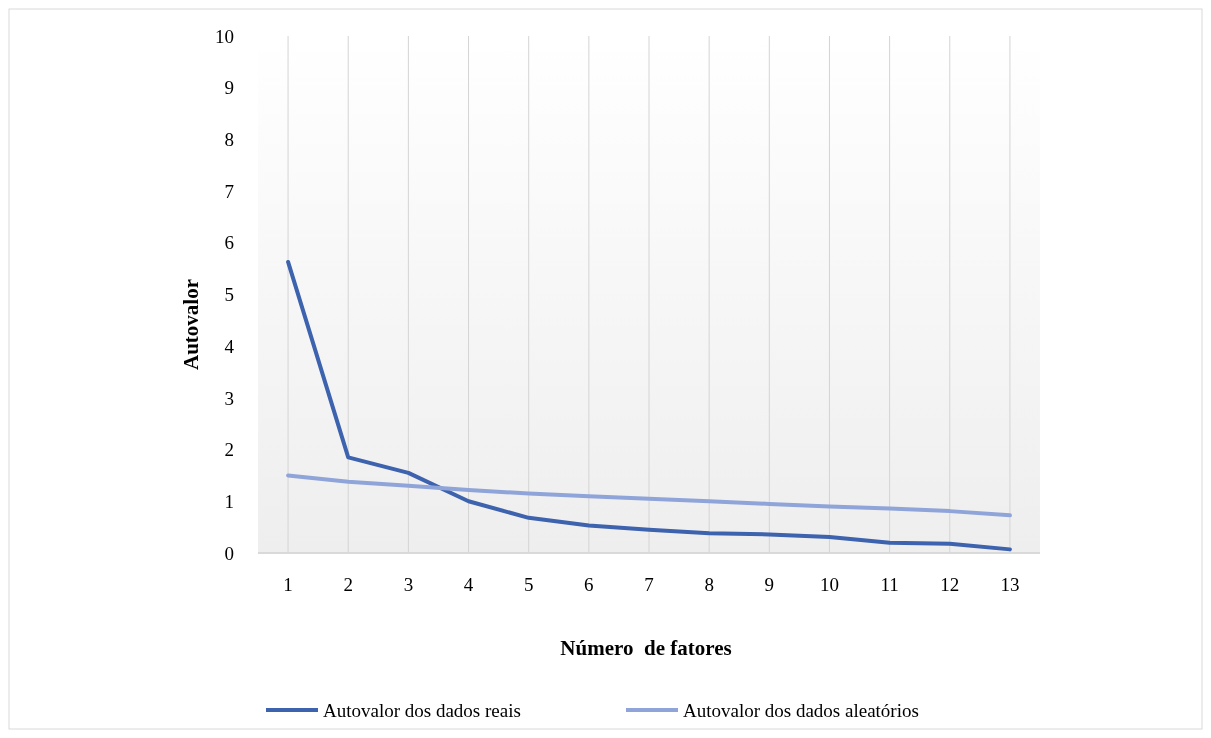 The height and width of the screenshot is (738, 1211). Describe the element at coordinates (422, 710) in the screenshot. I see `legend-label: Autovalor dos dados reais` at that location.